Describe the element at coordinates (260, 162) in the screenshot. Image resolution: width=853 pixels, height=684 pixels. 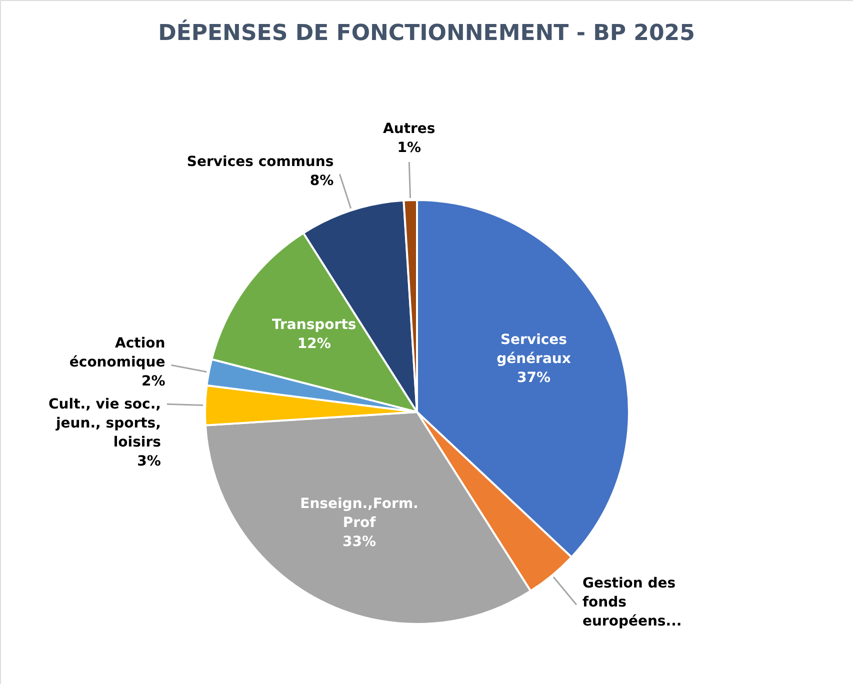
I see `slice-label: Services communs` at that location.